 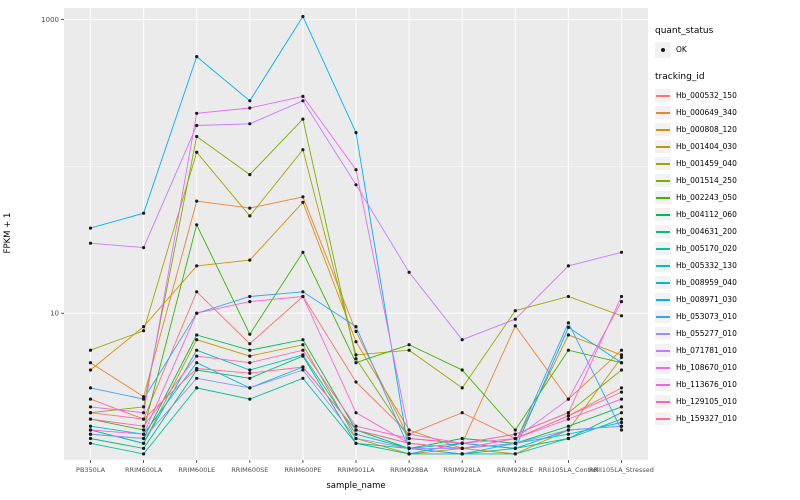 What do you see at coordinates (706, 299) in the screenshot?
I see `legend-item-label: Hb_008971_030` at bounding box center [706, 299].